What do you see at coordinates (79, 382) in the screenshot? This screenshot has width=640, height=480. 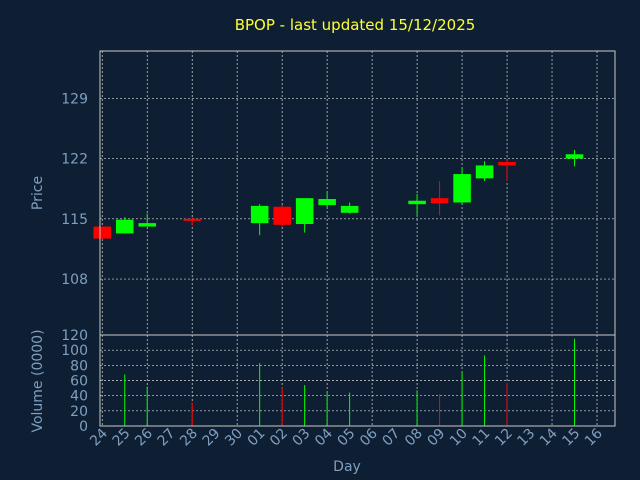 I see `volume-tick-label: 60` at bounding box center [79, 382].